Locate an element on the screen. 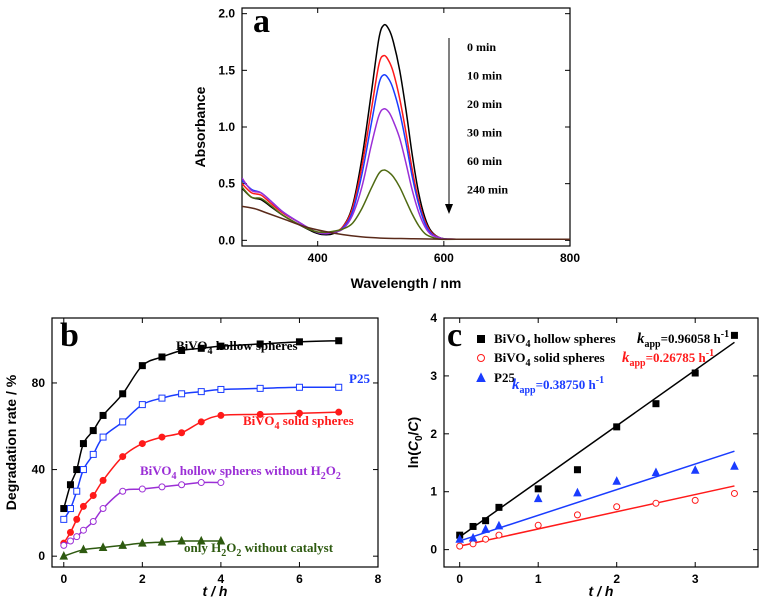 This screenshot has width=770, height=607. y-tick-label: 0.0 is located at coordinates (226, 240).